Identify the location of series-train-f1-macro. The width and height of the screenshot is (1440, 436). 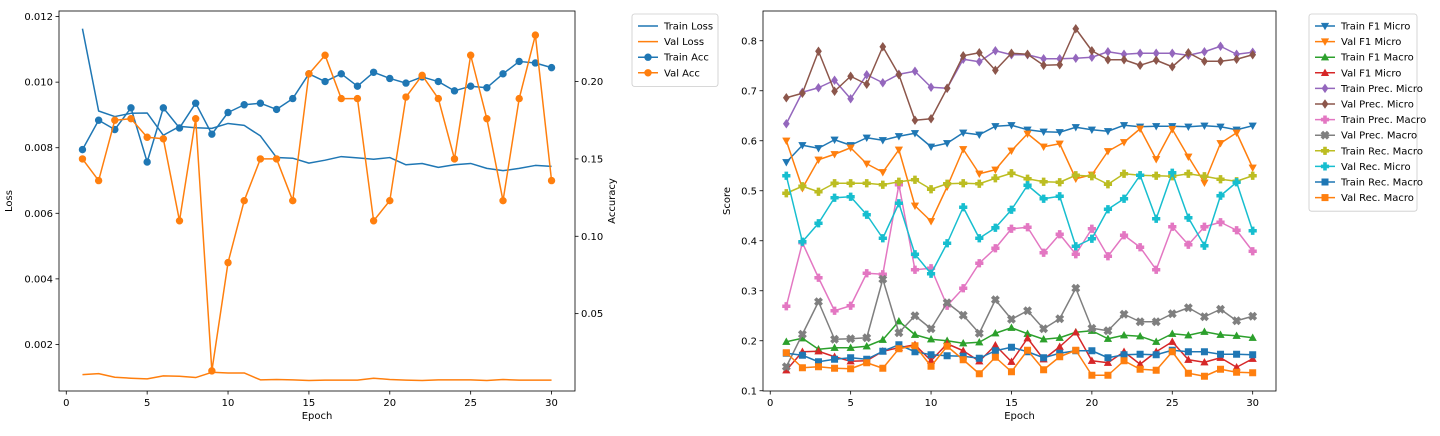
(1019, 335).